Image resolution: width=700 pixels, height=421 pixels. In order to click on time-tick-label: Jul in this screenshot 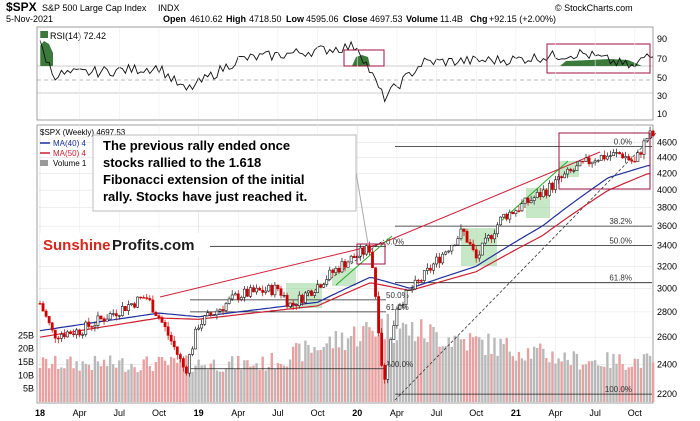, I will do `click(120, 413)`.